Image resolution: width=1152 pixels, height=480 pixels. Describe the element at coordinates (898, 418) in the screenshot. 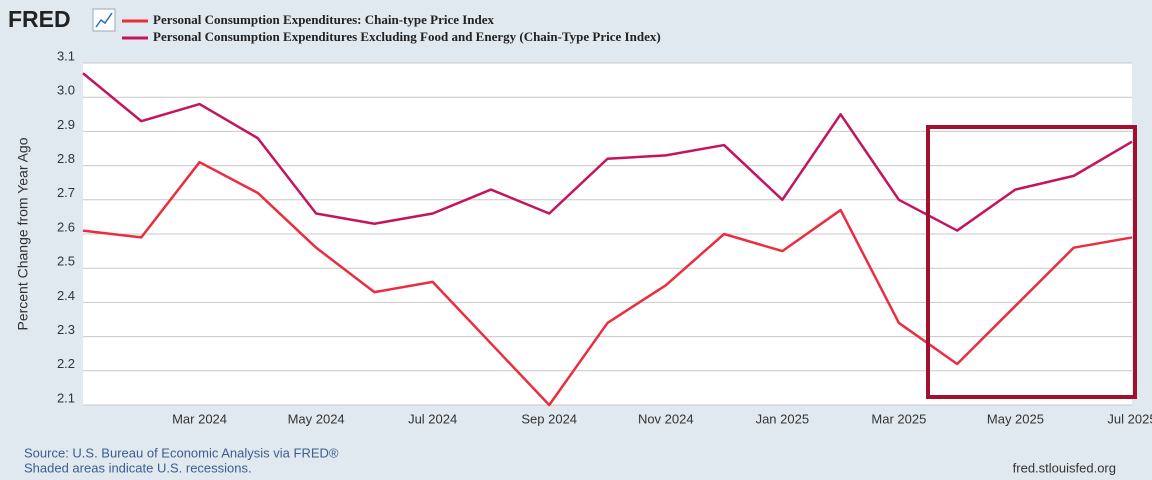

I see `x-tick-label: Mar 2025` at that location.